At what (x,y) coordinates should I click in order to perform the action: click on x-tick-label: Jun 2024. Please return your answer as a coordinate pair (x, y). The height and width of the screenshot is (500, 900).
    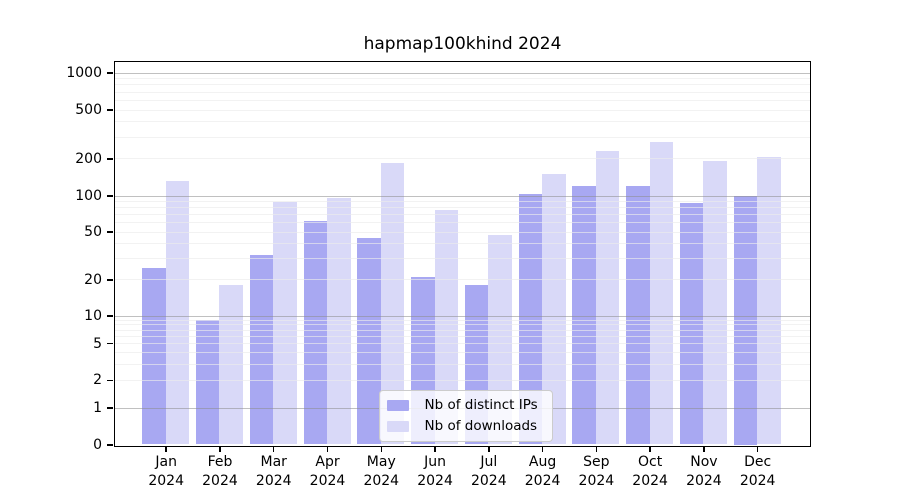
    Looking at the image, I should click on (435, 471).